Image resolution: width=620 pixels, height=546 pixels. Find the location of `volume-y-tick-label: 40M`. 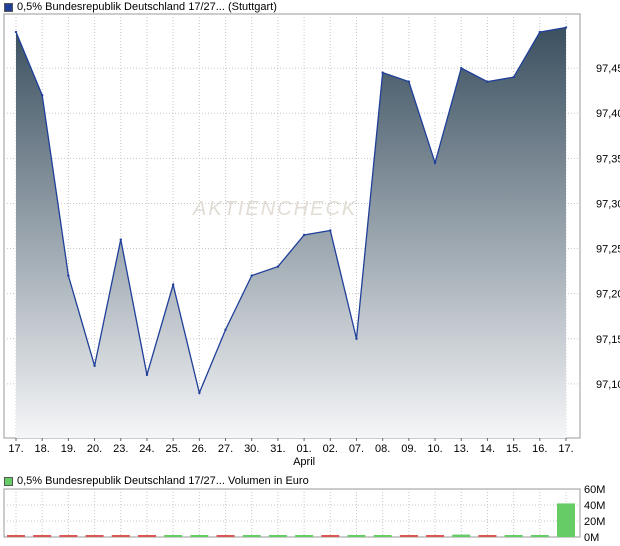

volume-y-tick-label: 40M is located at coordinates (594, 506).